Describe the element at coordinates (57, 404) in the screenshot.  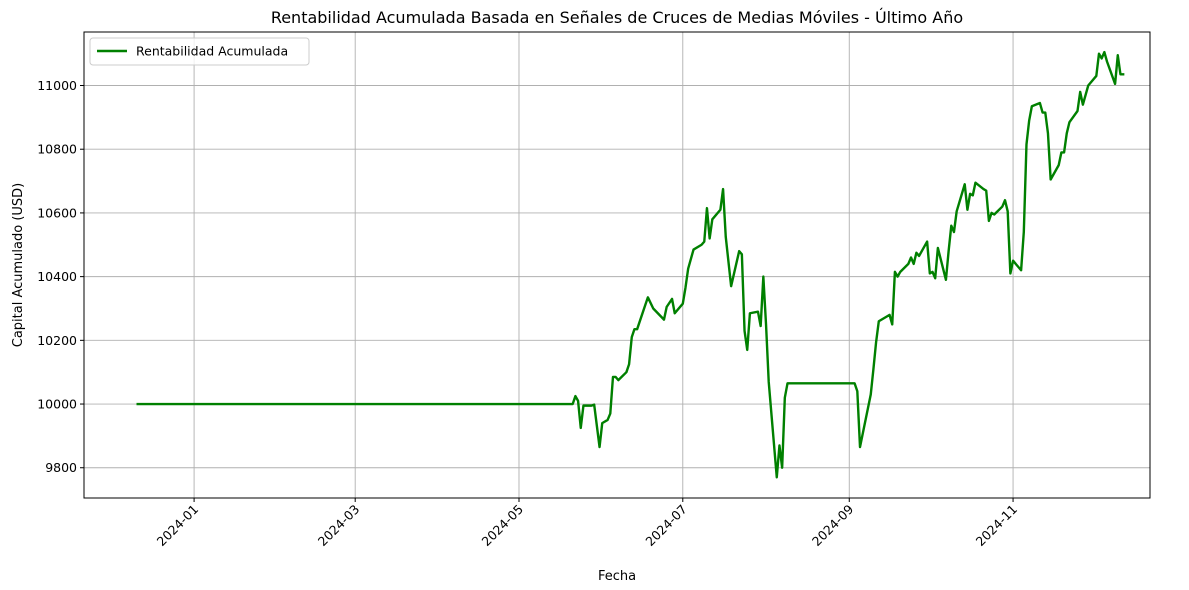
I see `y-tick-label: 10000` at that location.